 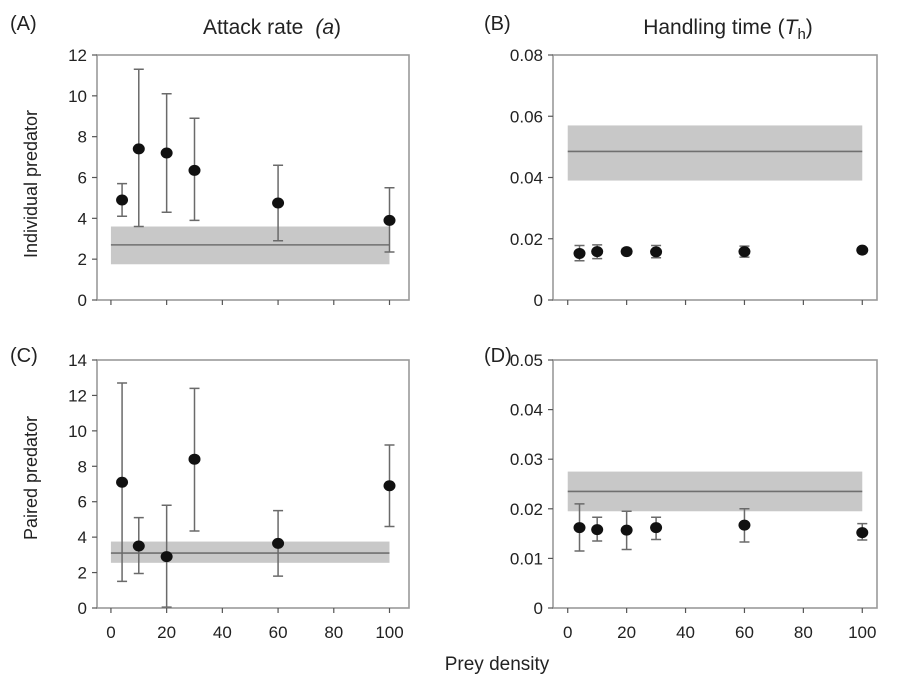 I want to click on panel-a-y-tick-label: 10, so click(x=77, y=96).